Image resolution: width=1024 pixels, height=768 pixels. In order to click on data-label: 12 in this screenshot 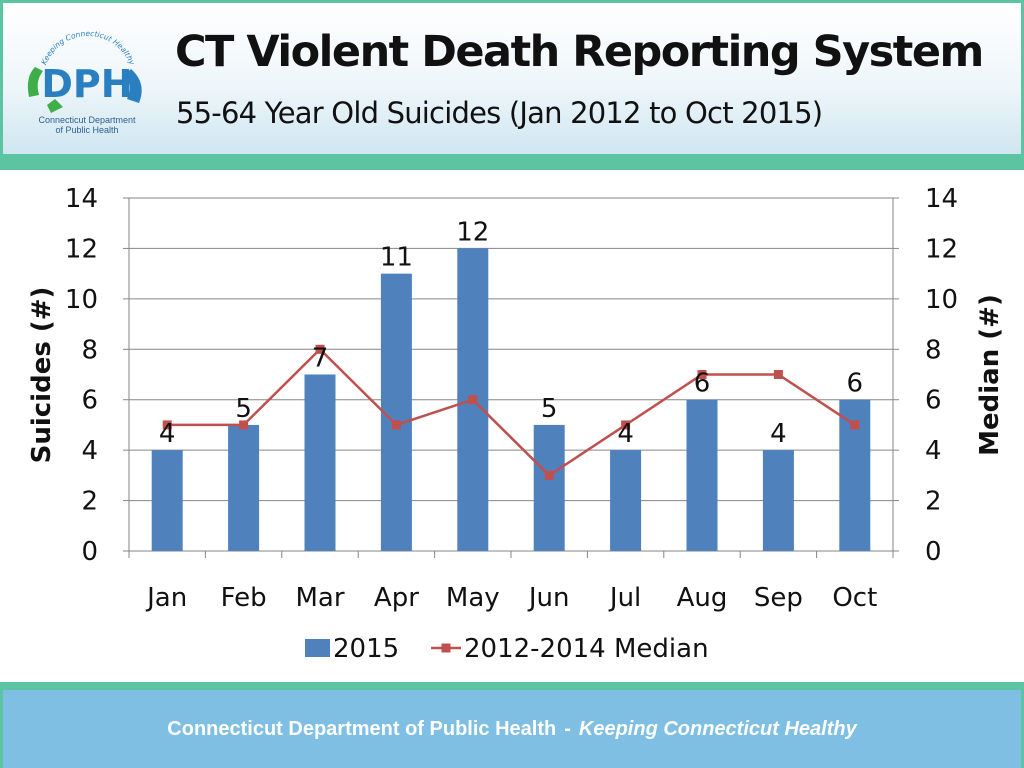, I will do `click(472, 232)`.